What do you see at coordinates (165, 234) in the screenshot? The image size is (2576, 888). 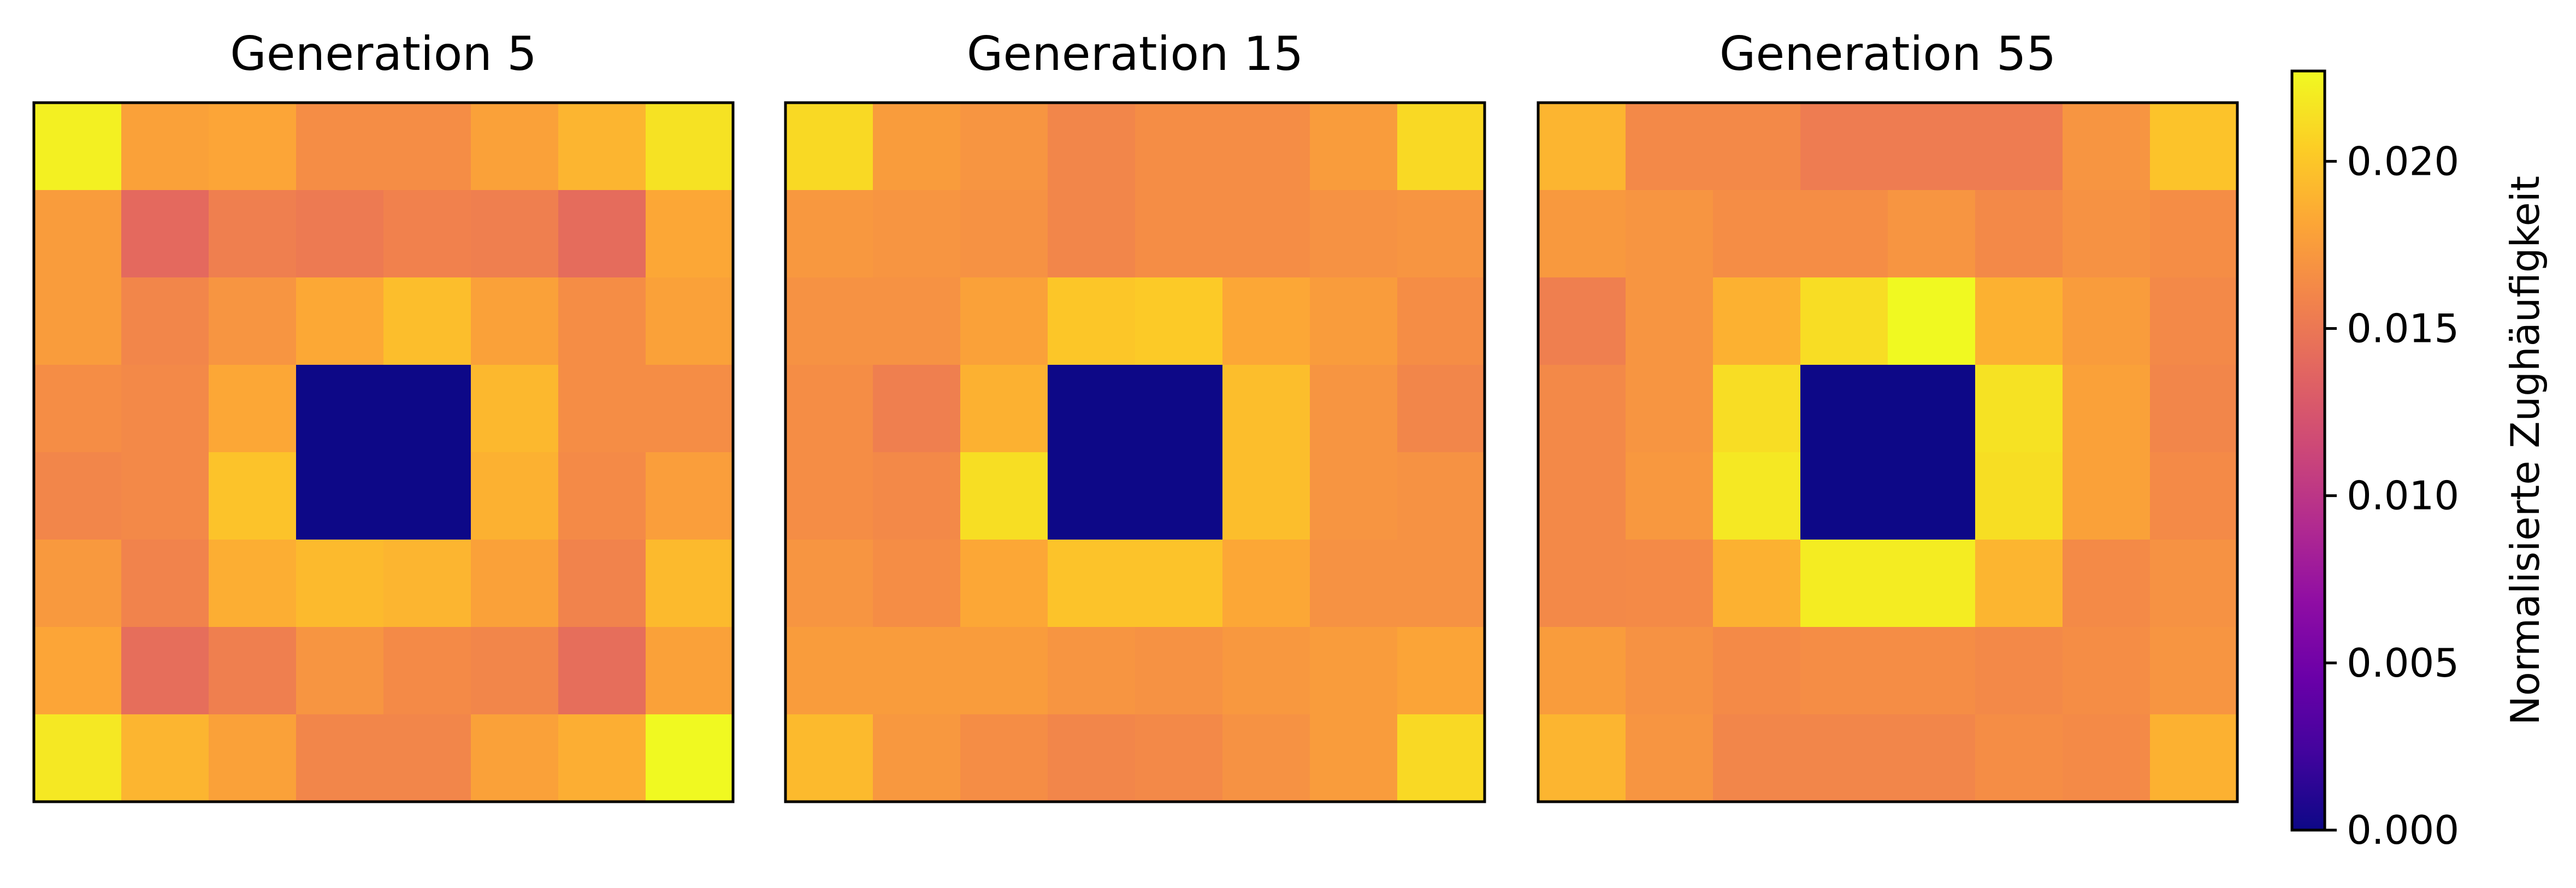 I see `heatmap-cell-r1-c1` at bounding box center [165, 234].